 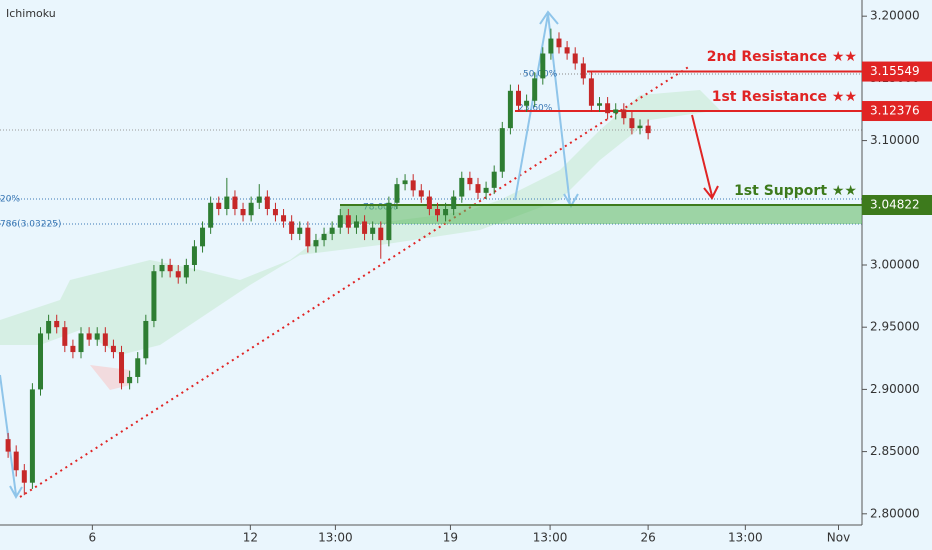 I want to click on x-tick-label: Nov, so click(x=838, y=538).